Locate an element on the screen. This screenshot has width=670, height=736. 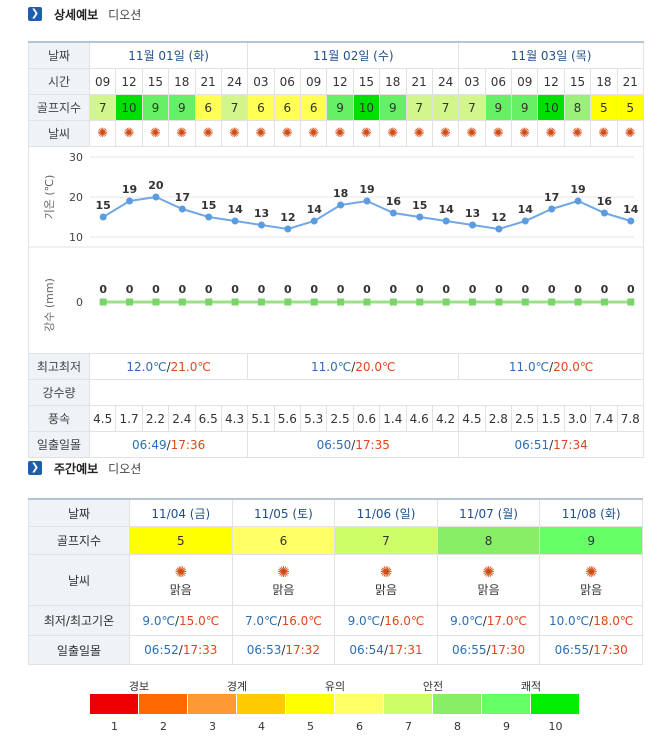
row-label-wind: 풍속 is located at coordinates (59, 418).